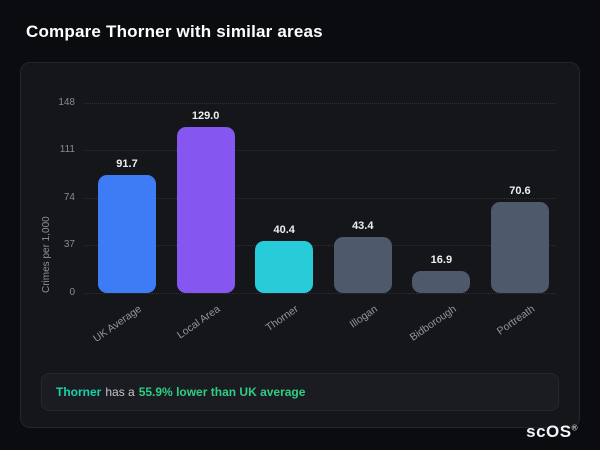  What do you see at coordinates (433, 323) in the screenshot?
I see `x-axis-label: Bidborough` at bounding box center [433, 323].